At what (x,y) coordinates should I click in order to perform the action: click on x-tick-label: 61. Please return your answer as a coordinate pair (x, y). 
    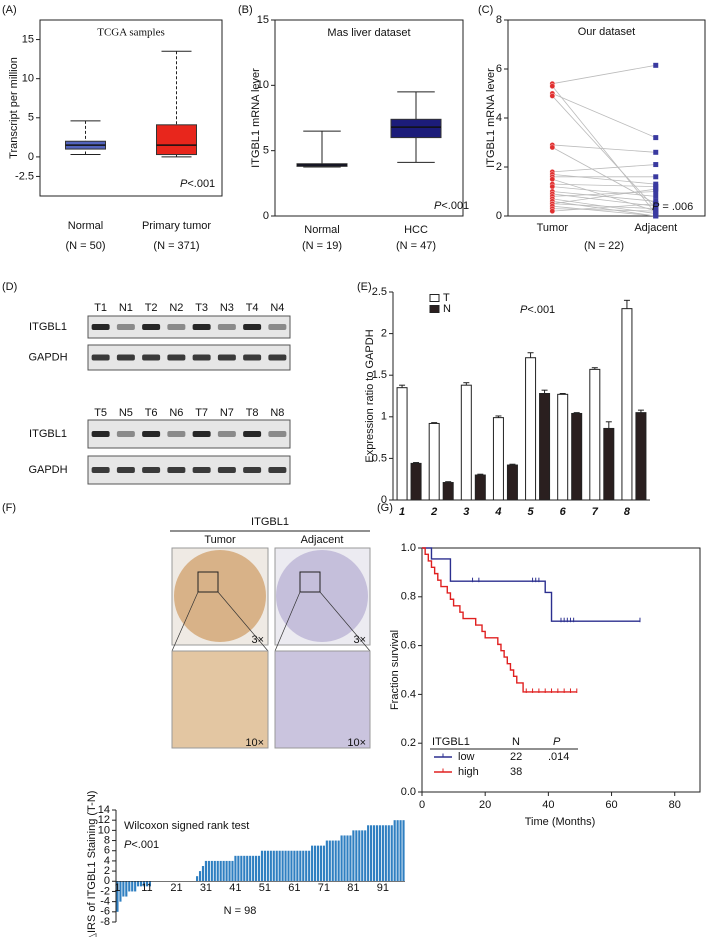
    Looking at the image, I should click on (294, 888).